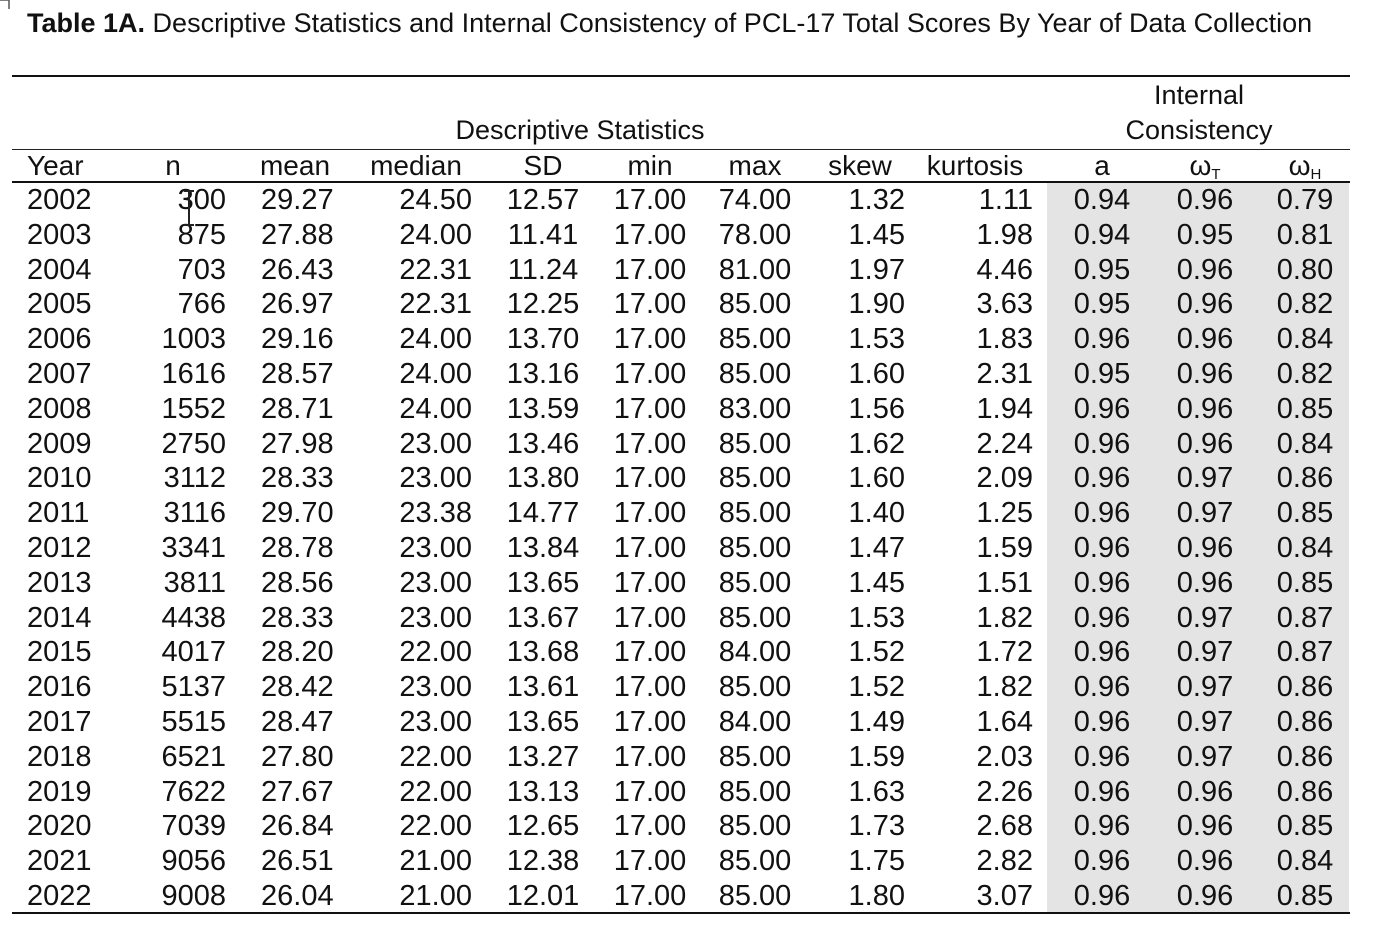 The width and height of the screenshot is (1394, 936). I want to click on cell-mean: 29.16, so click(297, 339).